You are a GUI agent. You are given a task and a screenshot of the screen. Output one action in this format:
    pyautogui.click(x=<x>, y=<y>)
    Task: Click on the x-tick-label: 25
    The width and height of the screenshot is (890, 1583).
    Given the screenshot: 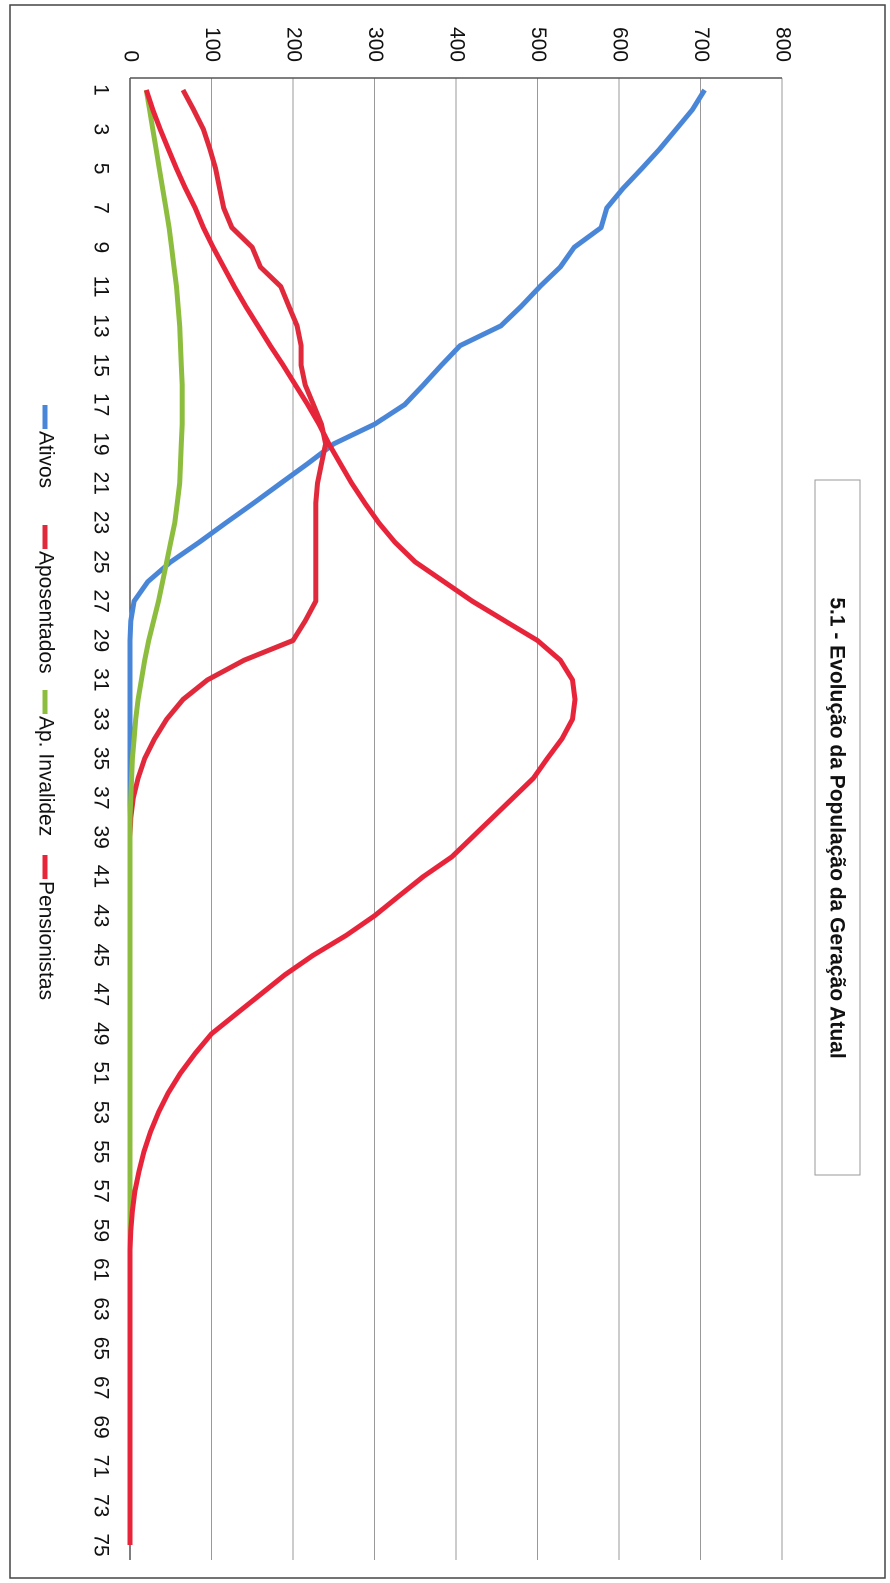 What is the action you would take?
    pyautogui.click(x=100, y=561)
    